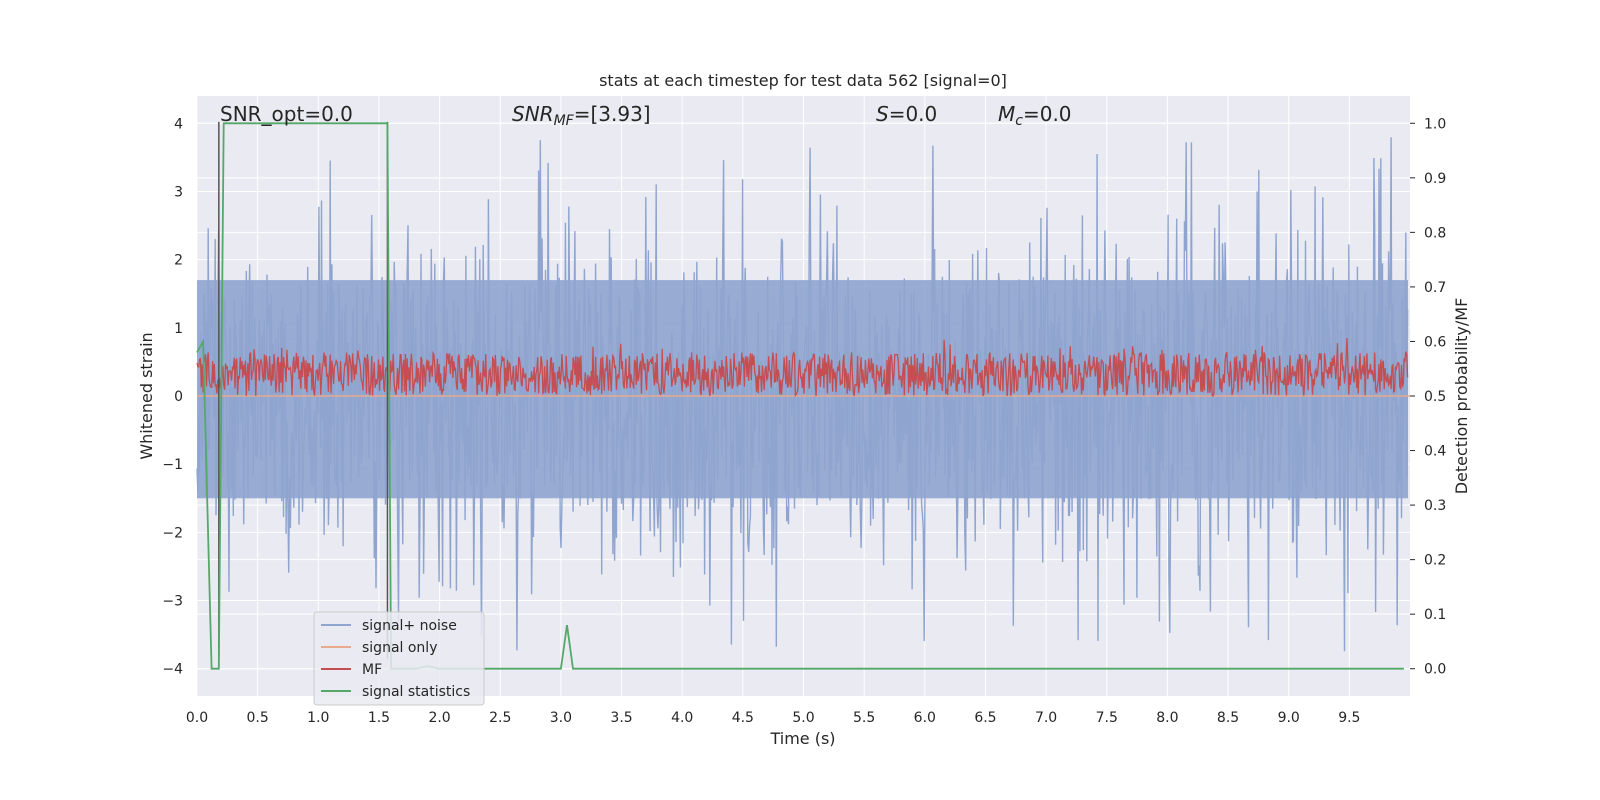  I want to click on y-left-tick-label-5: 1, so click(178, 329).